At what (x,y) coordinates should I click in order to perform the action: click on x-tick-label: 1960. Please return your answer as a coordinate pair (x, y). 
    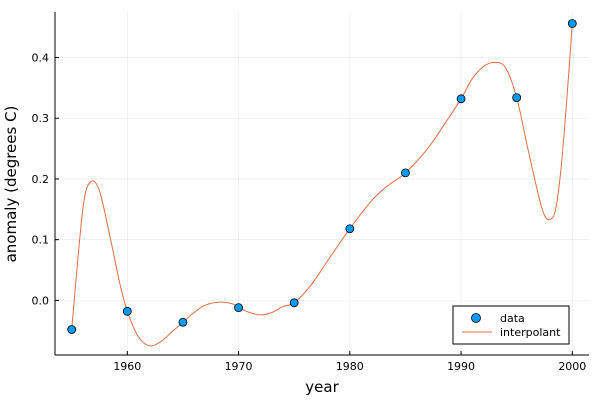
    Looking at the image, I should click on (127, 366).